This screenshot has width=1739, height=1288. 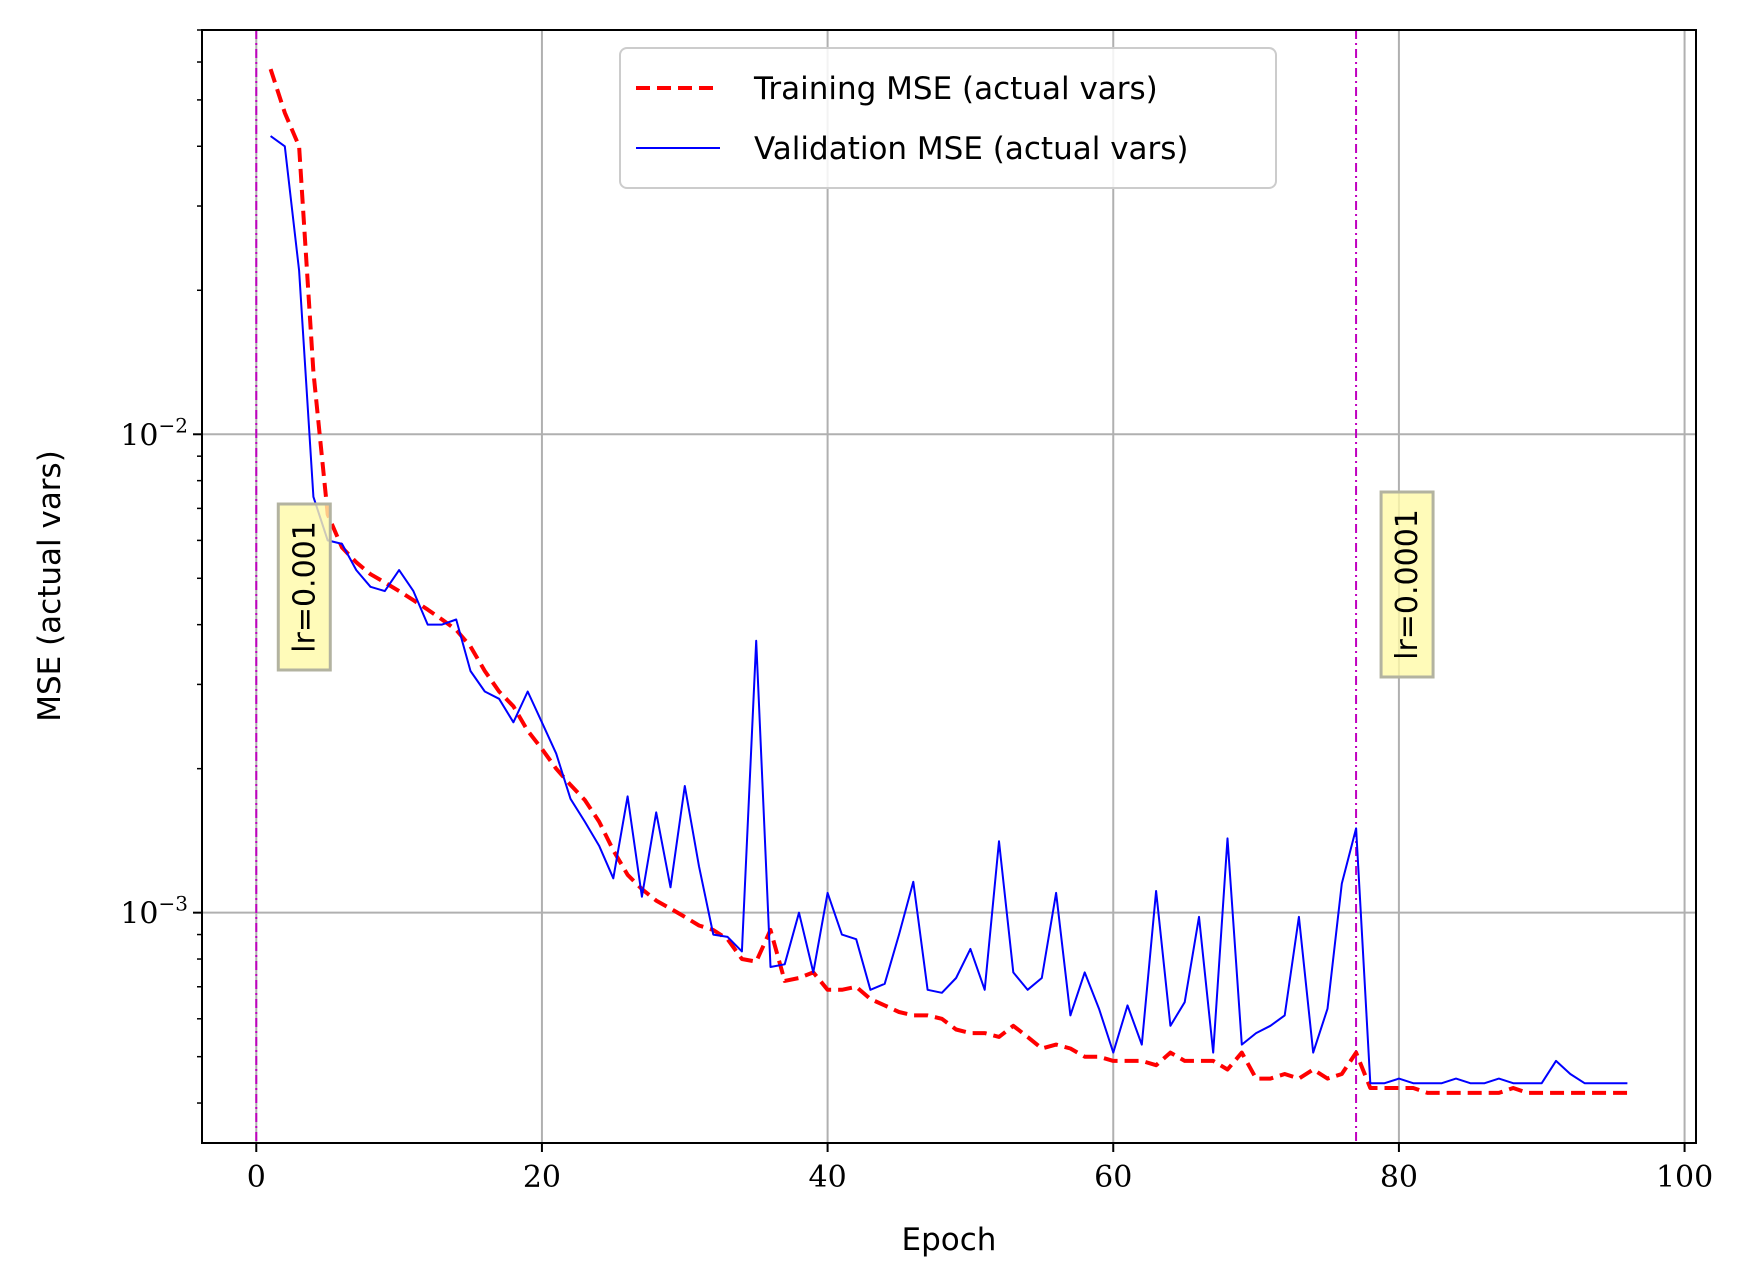 I want to click on lr-annotation-label: lr=0.0001, so click(x=1407, y=584).